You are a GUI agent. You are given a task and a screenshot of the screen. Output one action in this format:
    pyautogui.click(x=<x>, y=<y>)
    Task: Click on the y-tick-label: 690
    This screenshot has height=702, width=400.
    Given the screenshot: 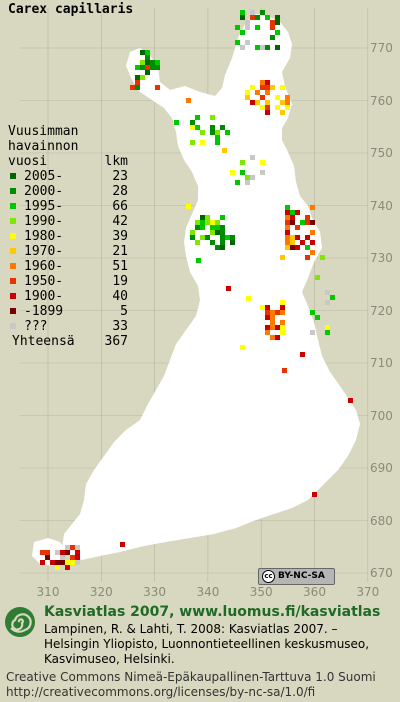 What is the action you would take?
    pyautogui.click(x=381, y=468)
    